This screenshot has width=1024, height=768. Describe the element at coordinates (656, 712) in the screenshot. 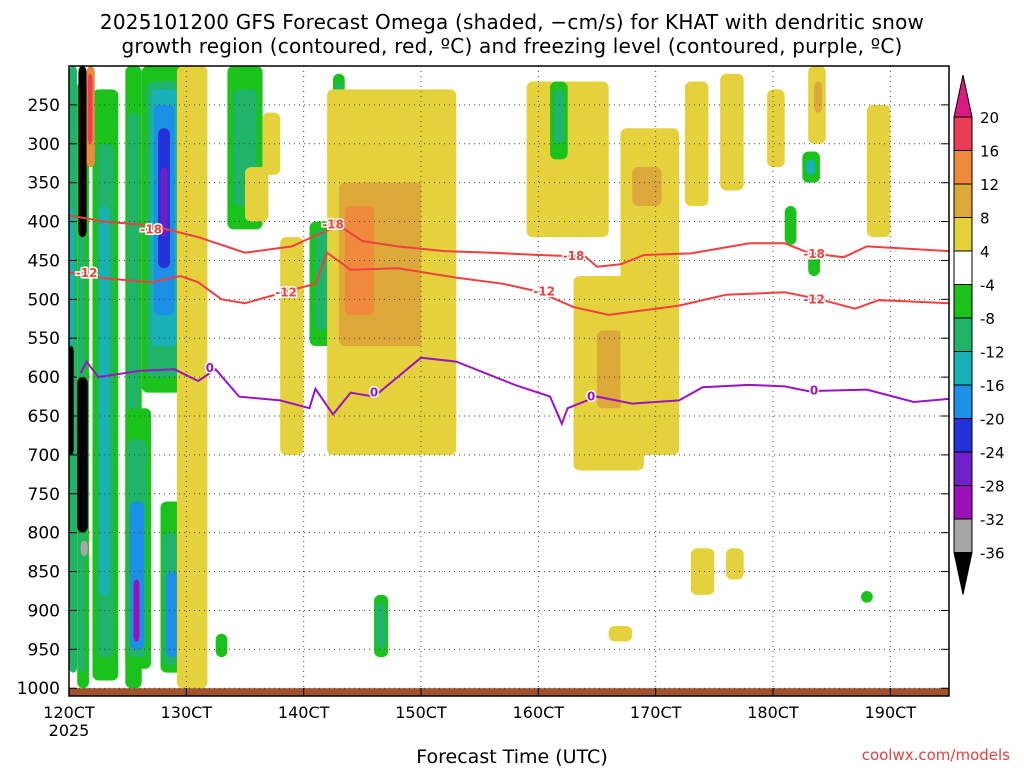

I see `x-tick-label: 170CT` at that location.